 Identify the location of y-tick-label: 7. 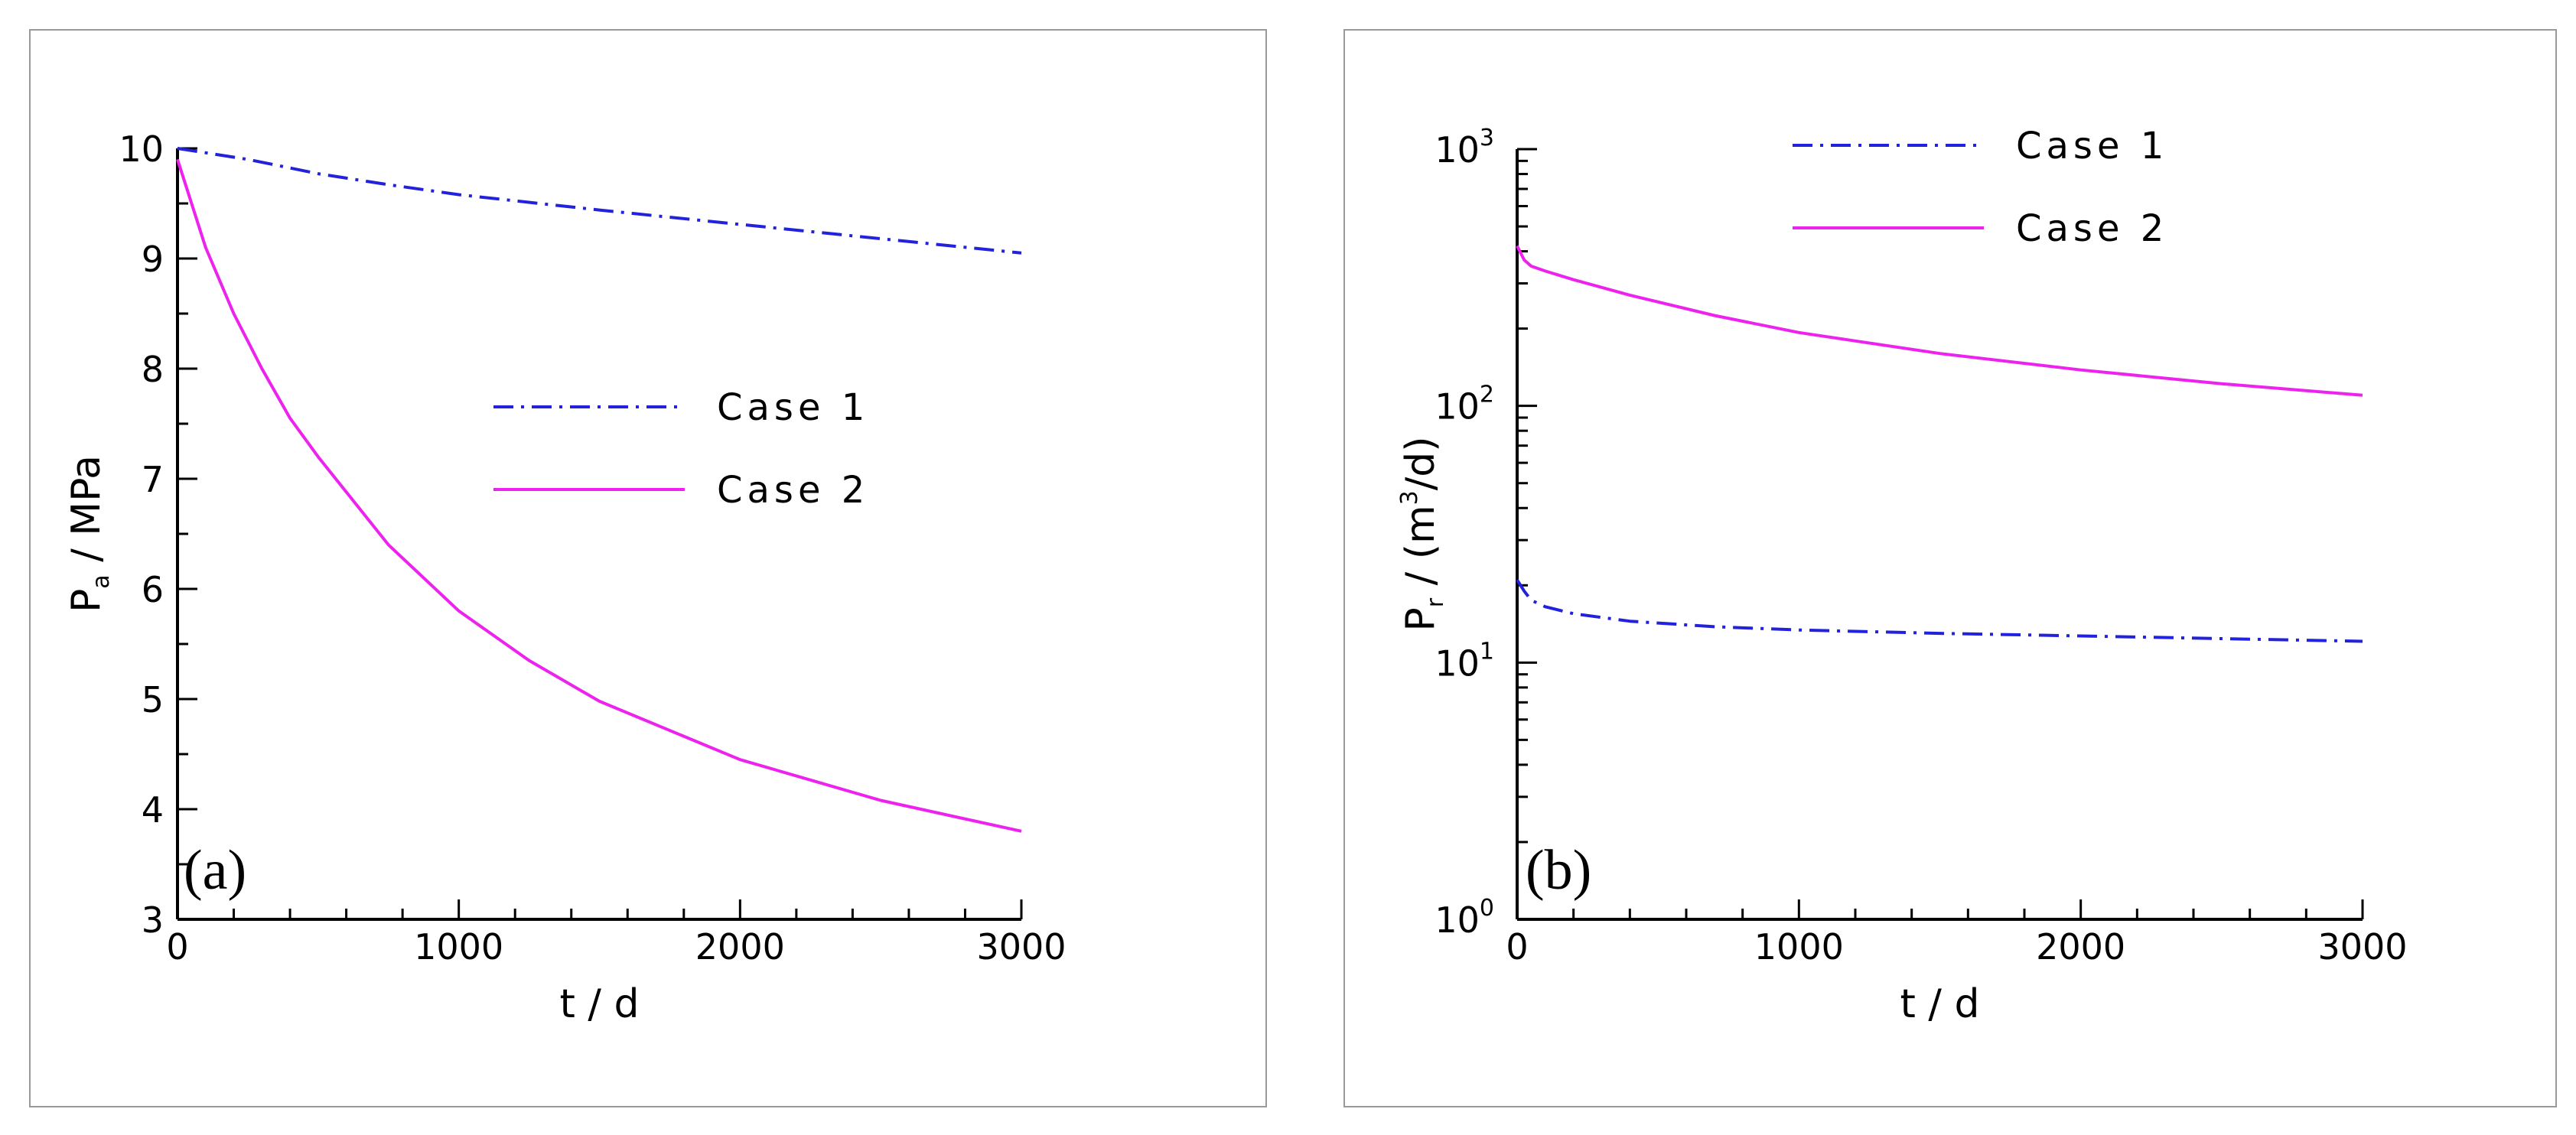
(153, 480).